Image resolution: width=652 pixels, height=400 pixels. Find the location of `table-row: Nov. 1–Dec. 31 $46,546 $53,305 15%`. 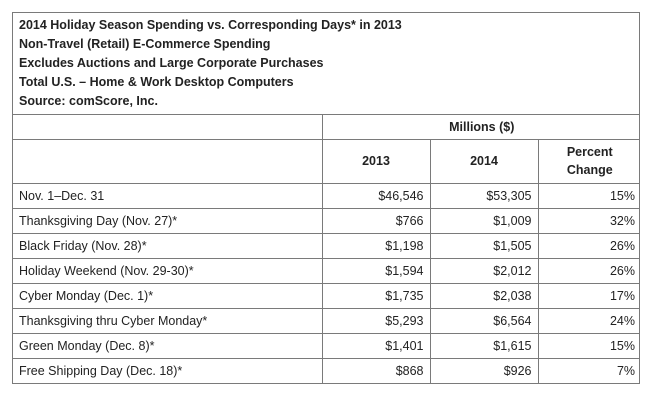

table-row: Nov. 1–Dec. 31 $46,546 $53,305 15% is located at coordinates (326, 195).